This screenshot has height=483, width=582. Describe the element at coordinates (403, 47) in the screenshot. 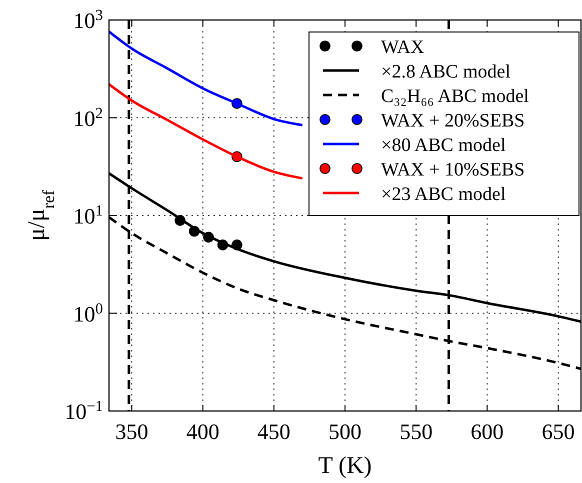

I see `legend-label: WAX` at that location.